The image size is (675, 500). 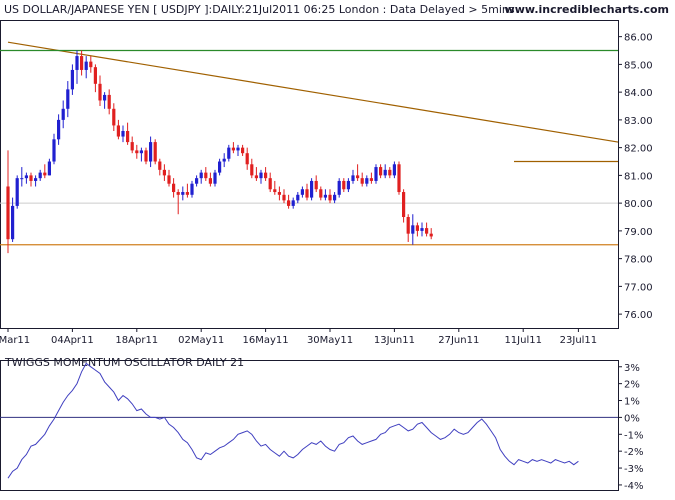 I want to click on oscillator-title: TWIGGS MOMENTUM OSCILLATOR DAILY 21, so click(x=124, y=362).